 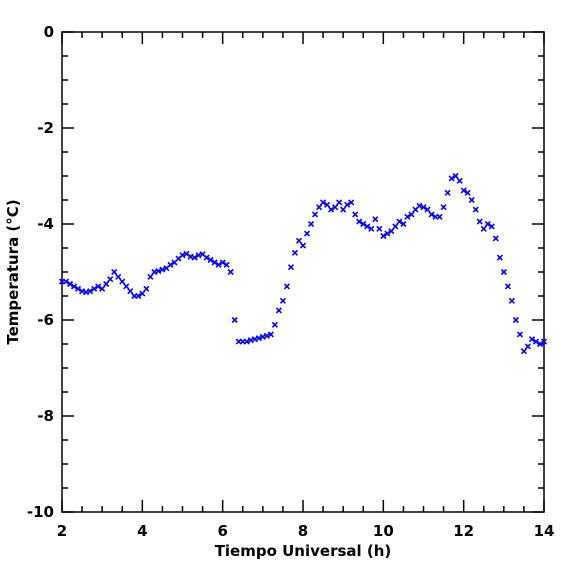 What do you see at coordinates (544, 531) in the screenshot?
I see `x-tick-label: 14` at bounding box center [544, 531].